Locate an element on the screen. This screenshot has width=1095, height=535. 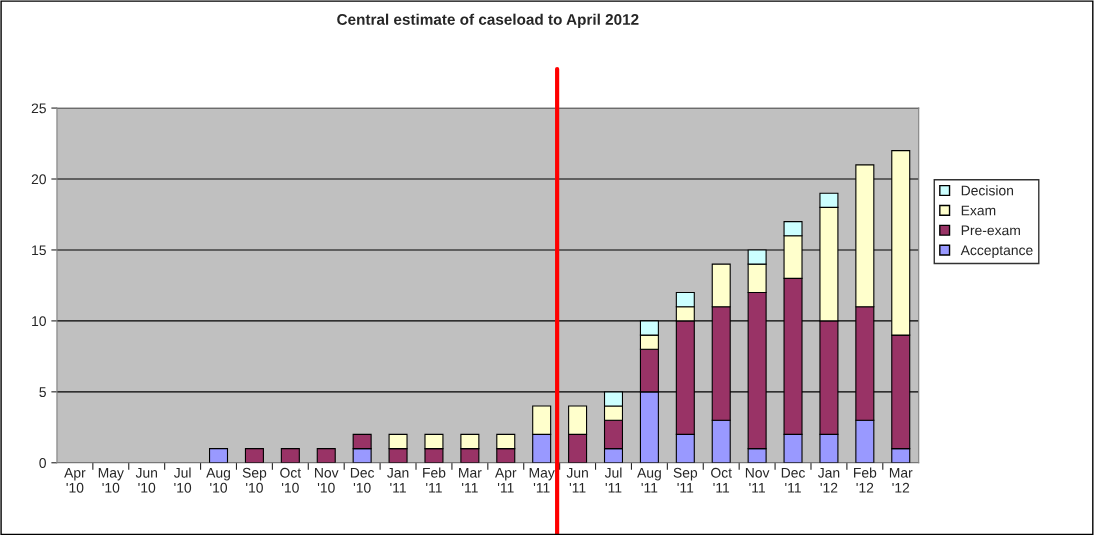
x-tick-label: Feb '12 is located at coordinates (865, 480).